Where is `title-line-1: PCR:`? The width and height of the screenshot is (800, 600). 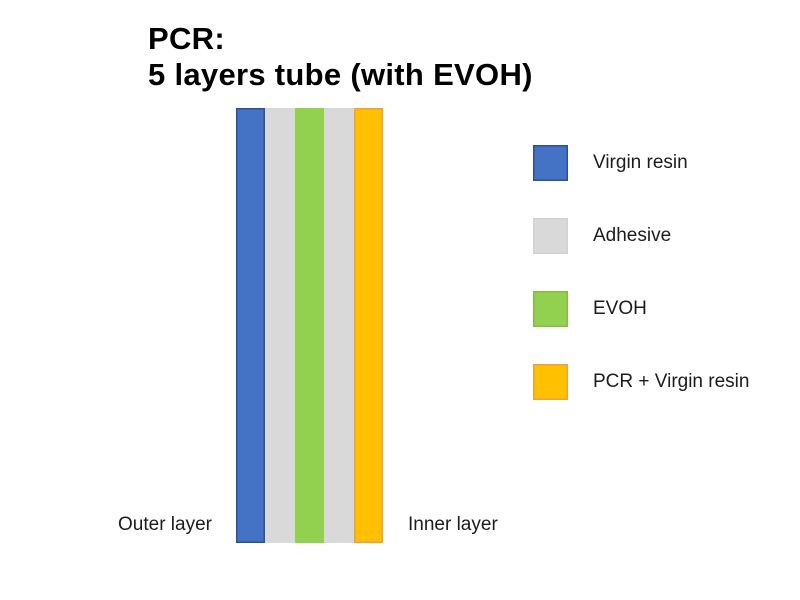 title-line-1: PCR: is located at coordinates (186, 38).